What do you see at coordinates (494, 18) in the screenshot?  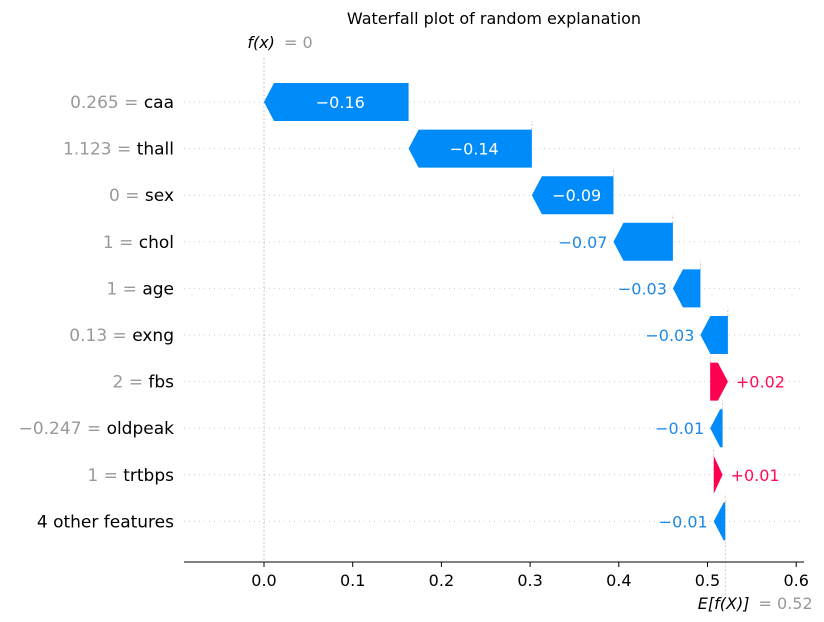 I see `chart-title: Waterfall plot of random explanation` at bounding box center [494, 18].